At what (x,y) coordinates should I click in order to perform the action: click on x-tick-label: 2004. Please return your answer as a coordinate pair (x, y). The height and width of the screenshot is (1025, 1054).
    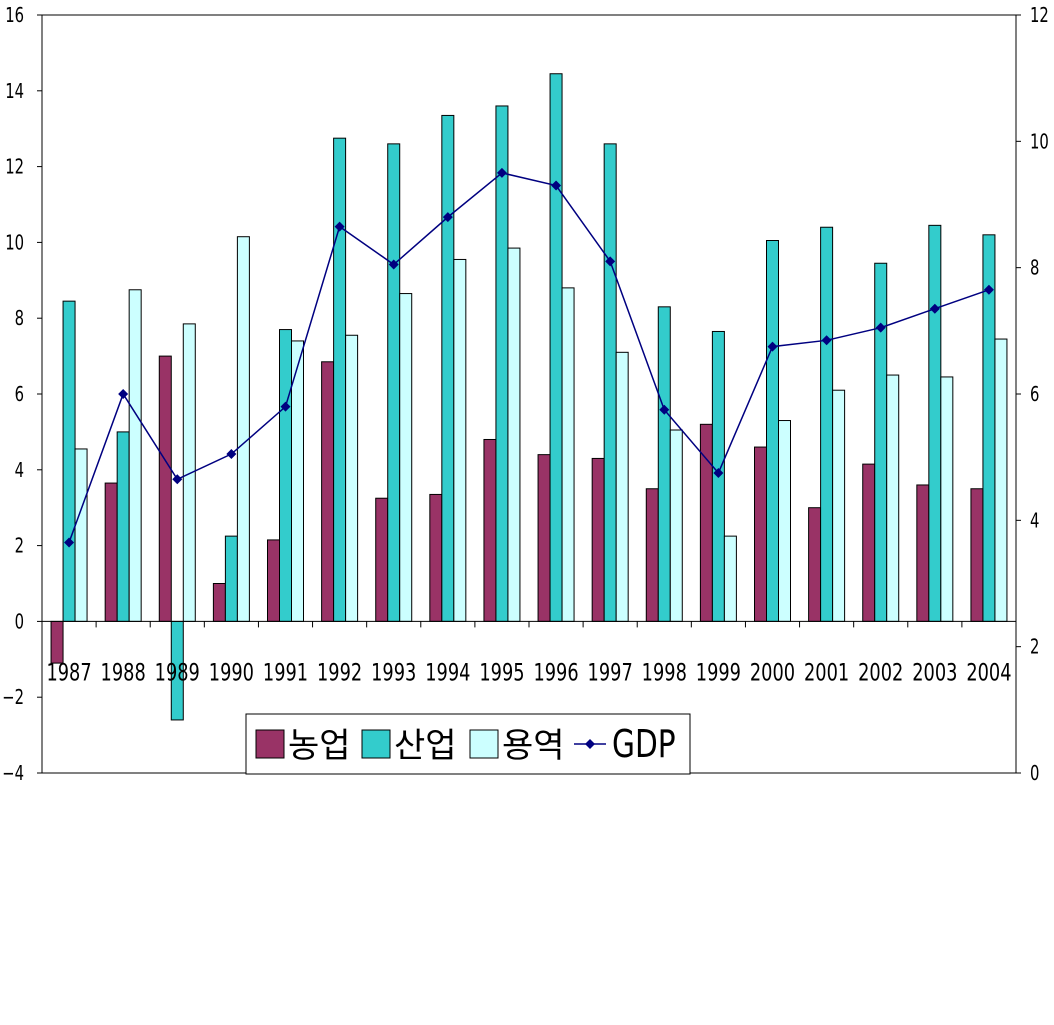
    Looking at the image, I should click on (988, 672).